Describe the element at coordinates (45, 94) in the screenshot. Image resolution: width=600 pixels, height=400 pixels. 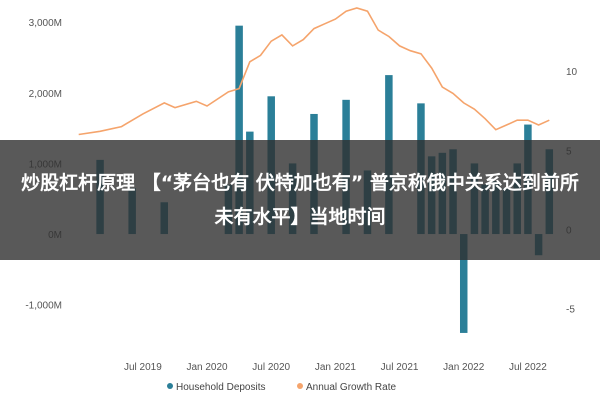
I see `left-tick-label: 2,000M` at that location.